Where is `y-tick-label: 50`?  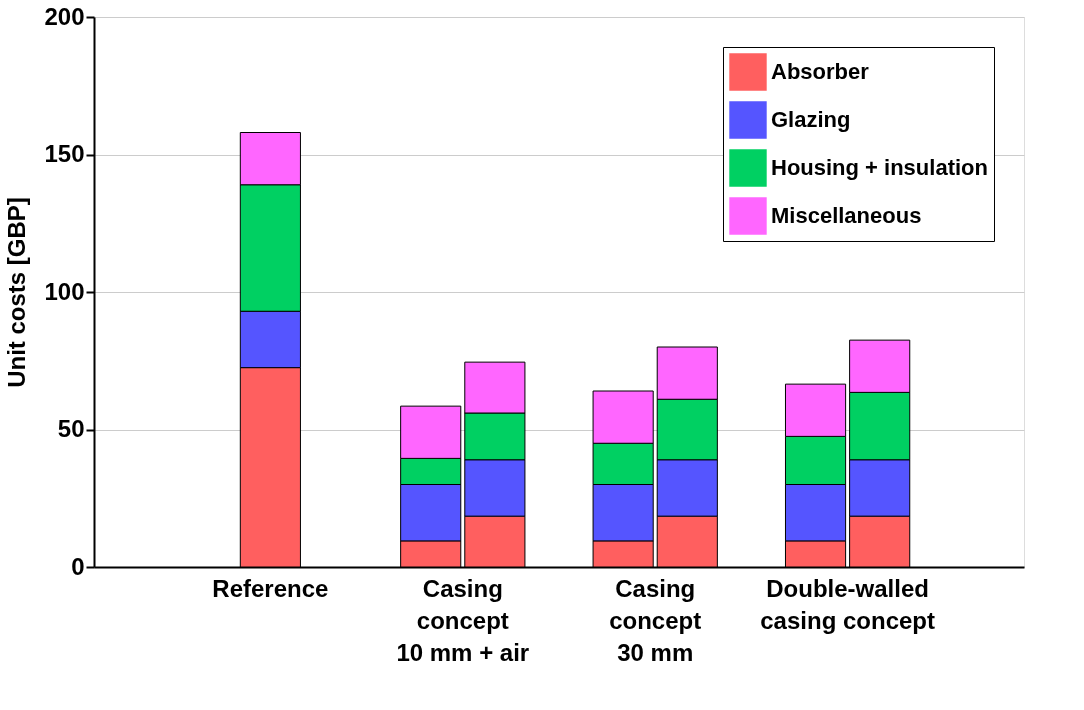
y-tick-label: 50 is located at coordinates (71, 428).